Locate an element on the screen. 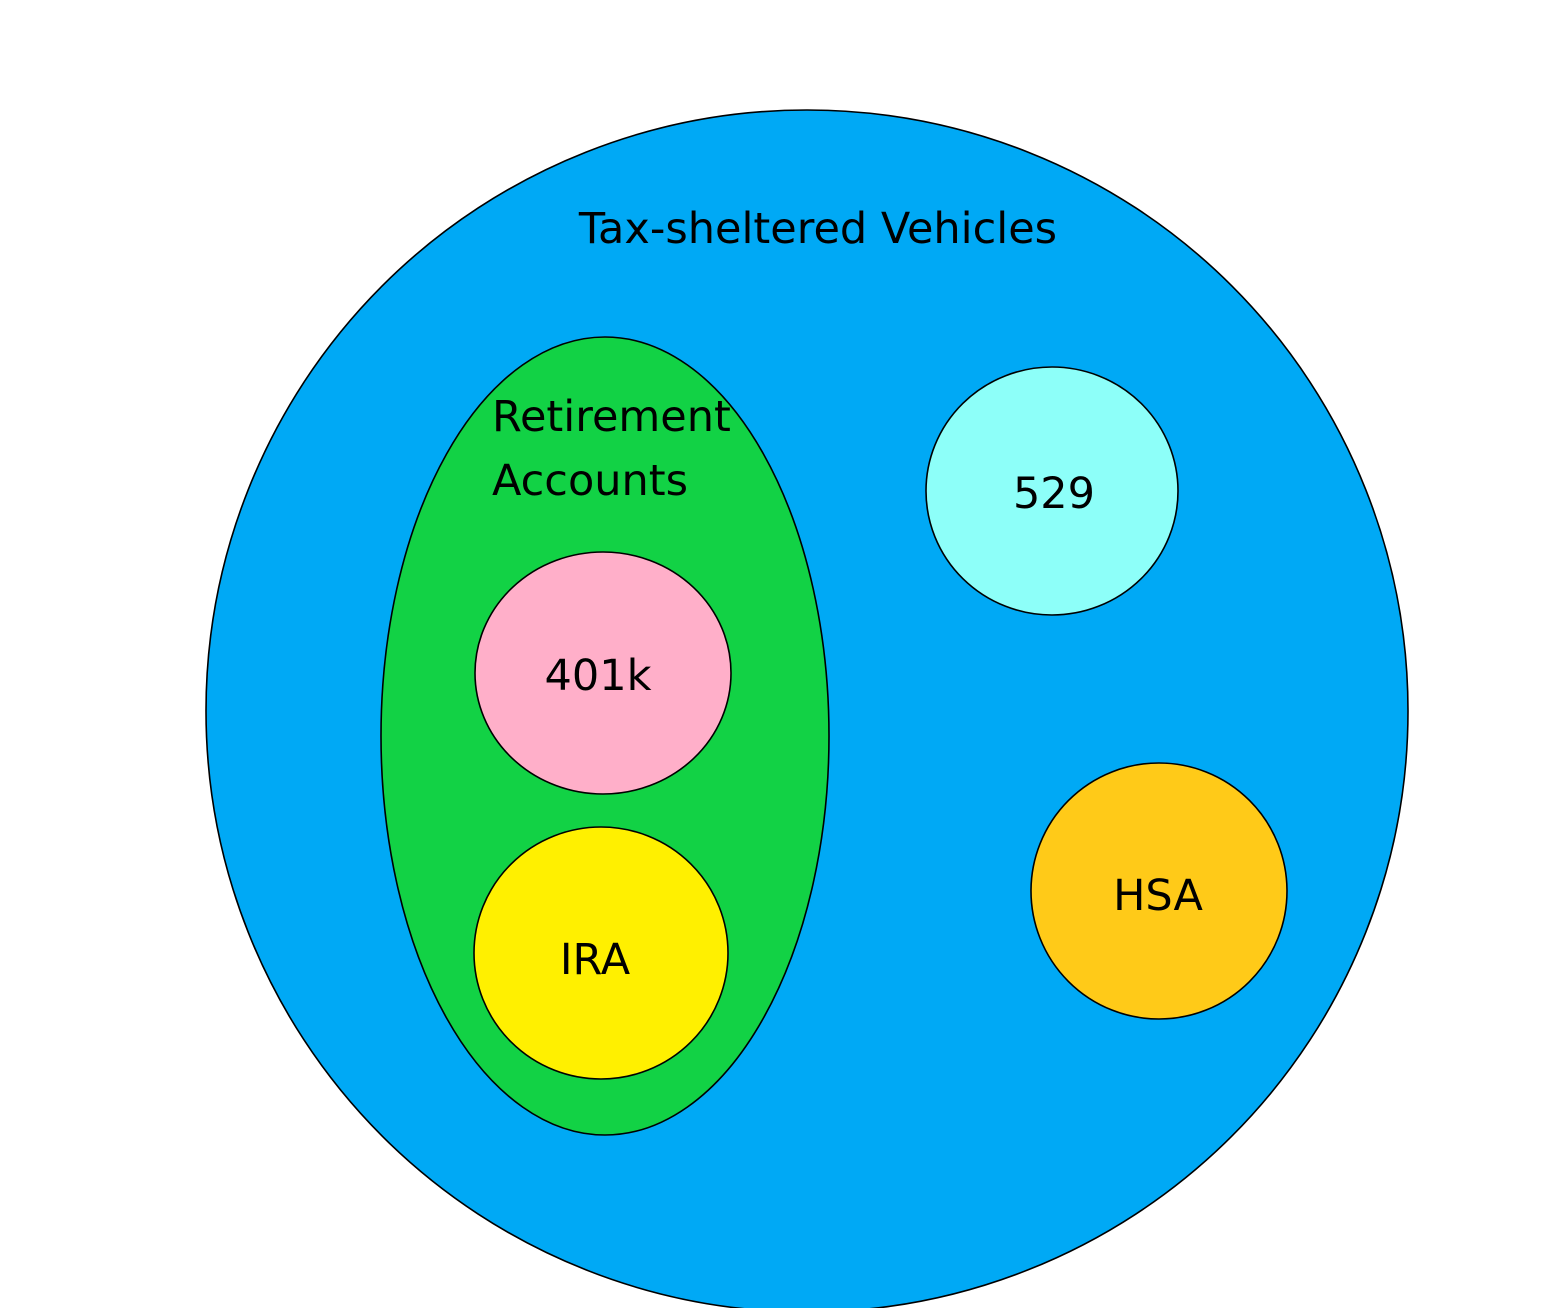 Image resolution: width=1549 pixels, height=1308 pixels. retirement-accounts-label-line2: Accounts is located at coordinates (590, 481).